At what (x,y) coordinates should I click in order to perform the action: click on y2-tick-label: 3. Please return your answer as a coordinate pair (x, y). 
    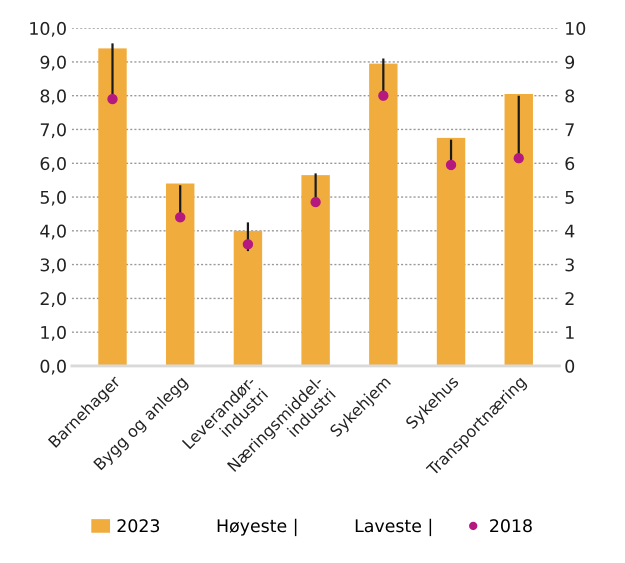
    Looking at the image, I should click on (570, 265).